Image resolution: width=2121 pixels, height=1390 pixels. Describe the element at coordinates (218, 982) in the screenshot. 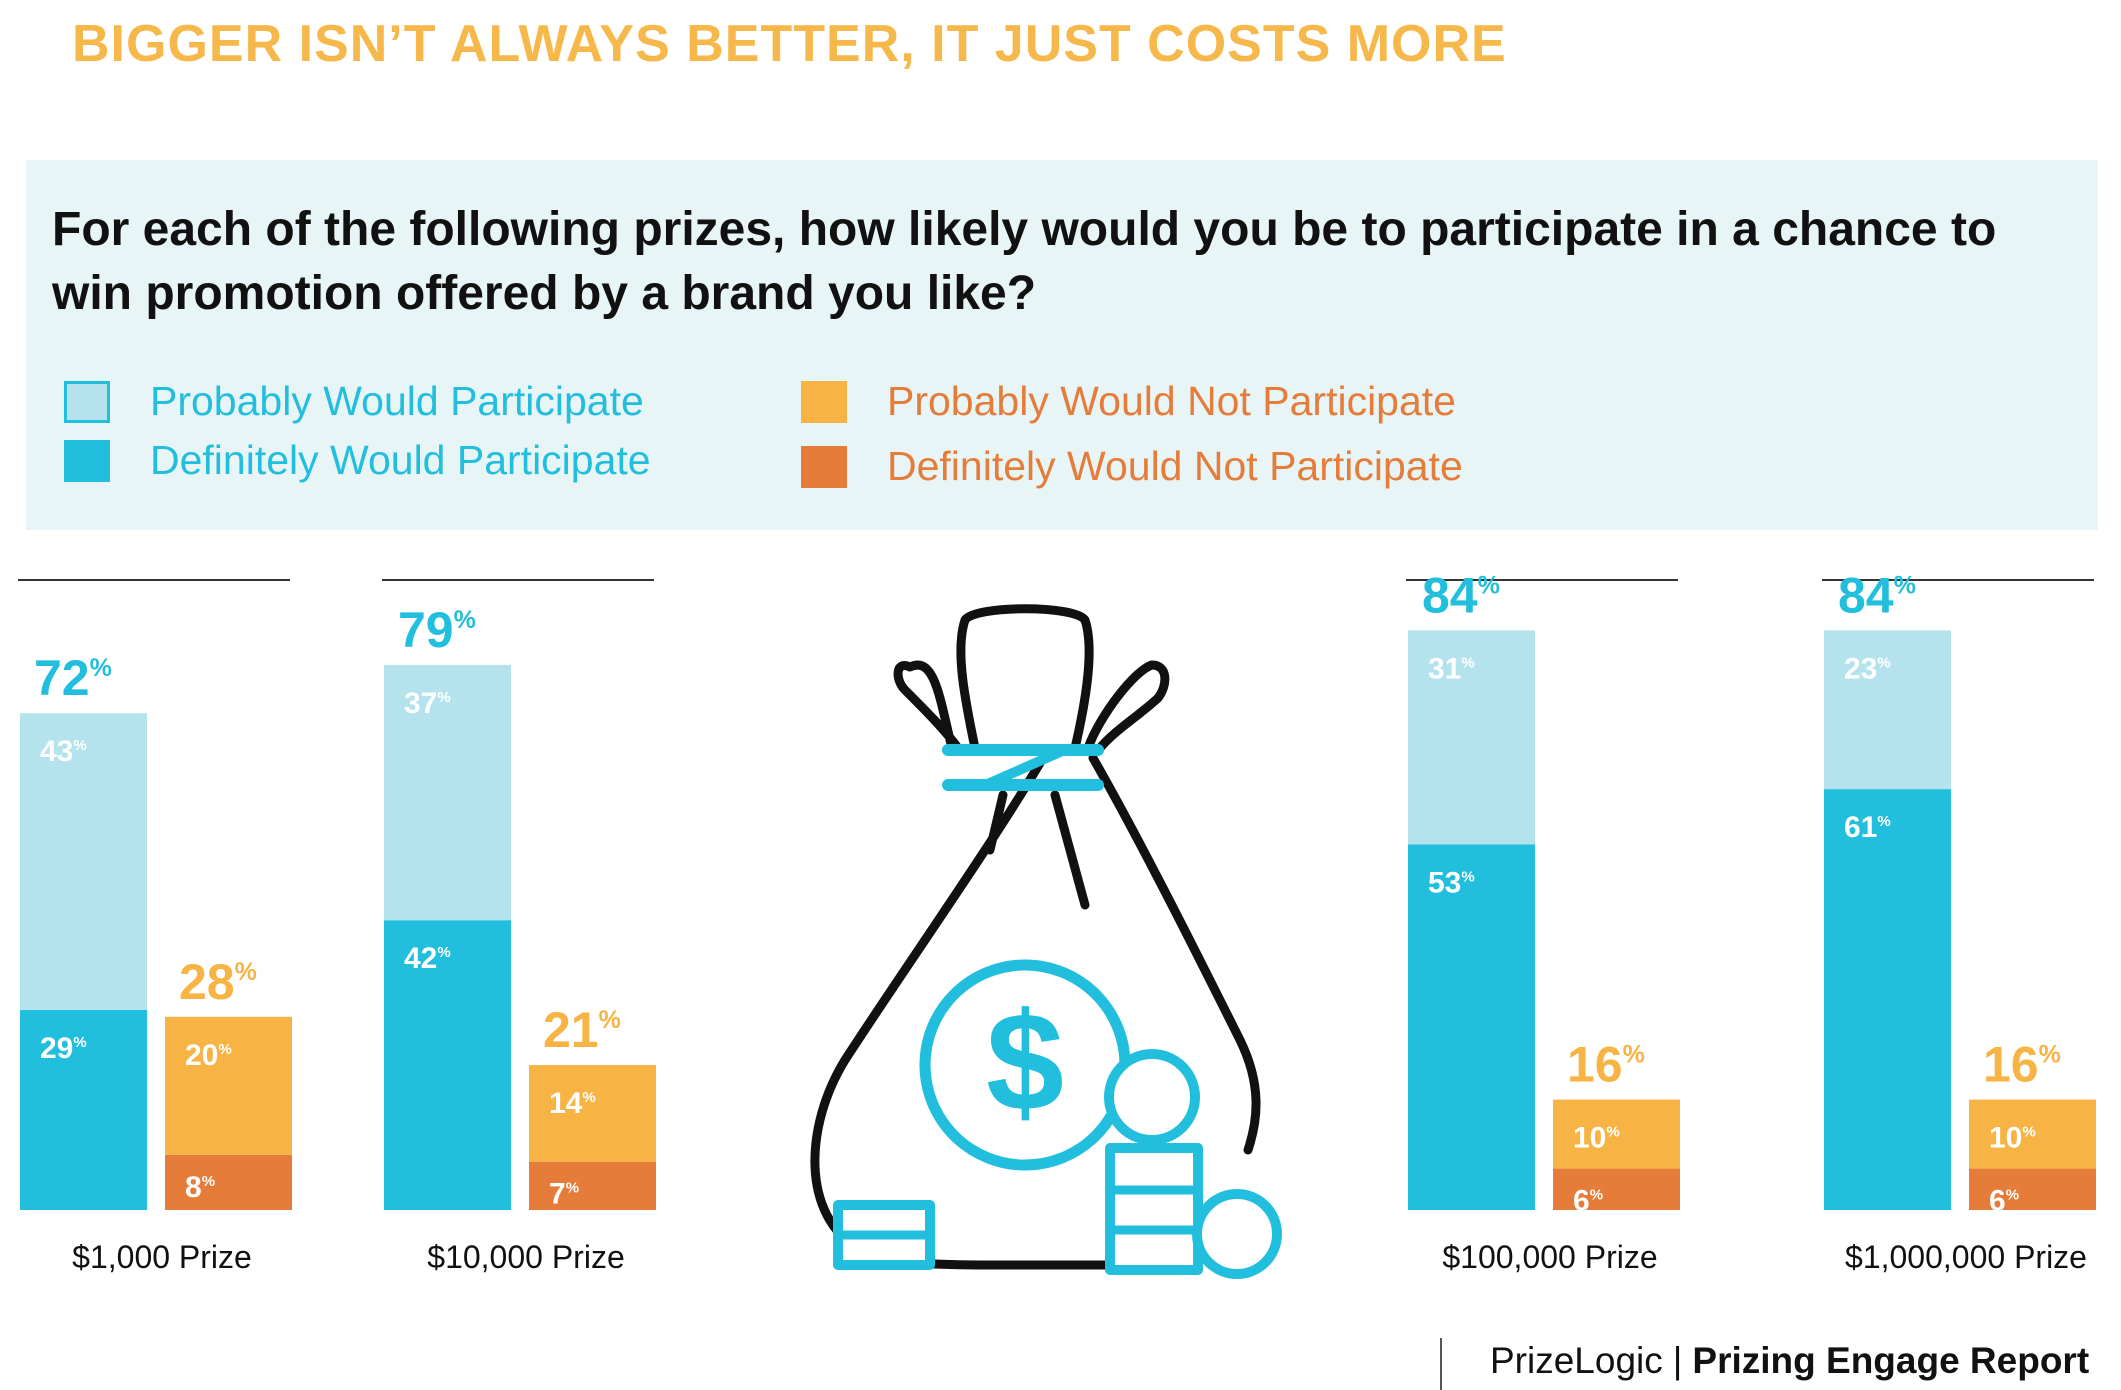

I see `total-not-participate: 28%` at that location.